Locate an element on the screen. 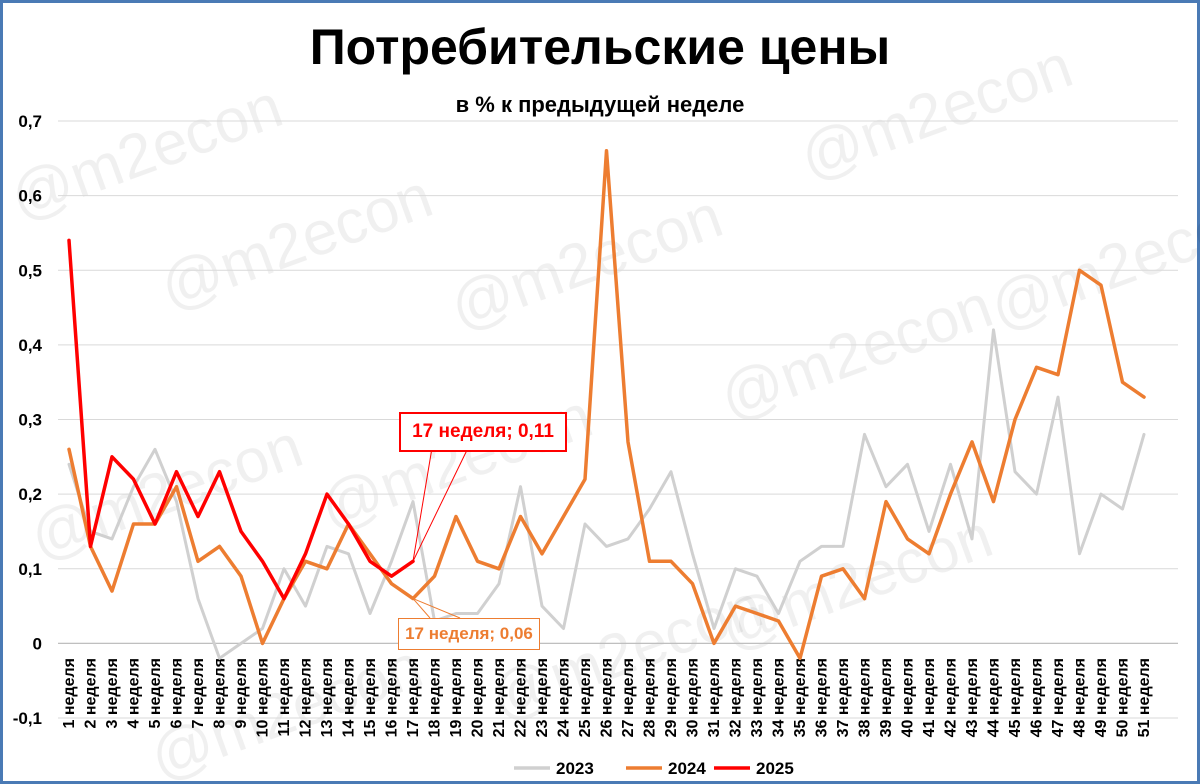  x-tick-label: 21 неделя is located at coordinates (499, 697).